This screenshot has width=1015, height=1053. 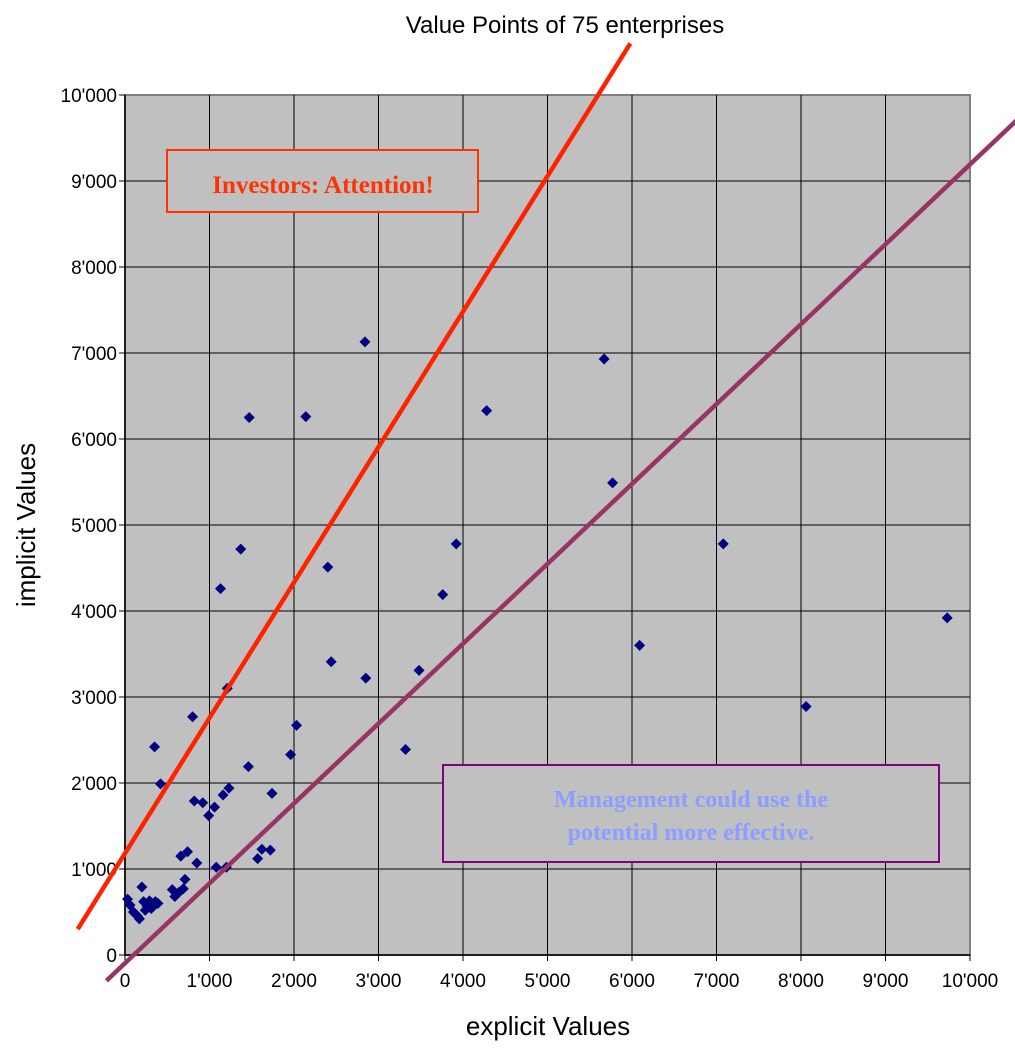 What do you see at coordinates (691, 833) in the screenshot?
I see `management-callout-text: potential more effective.` at bounding box center [691, 833].